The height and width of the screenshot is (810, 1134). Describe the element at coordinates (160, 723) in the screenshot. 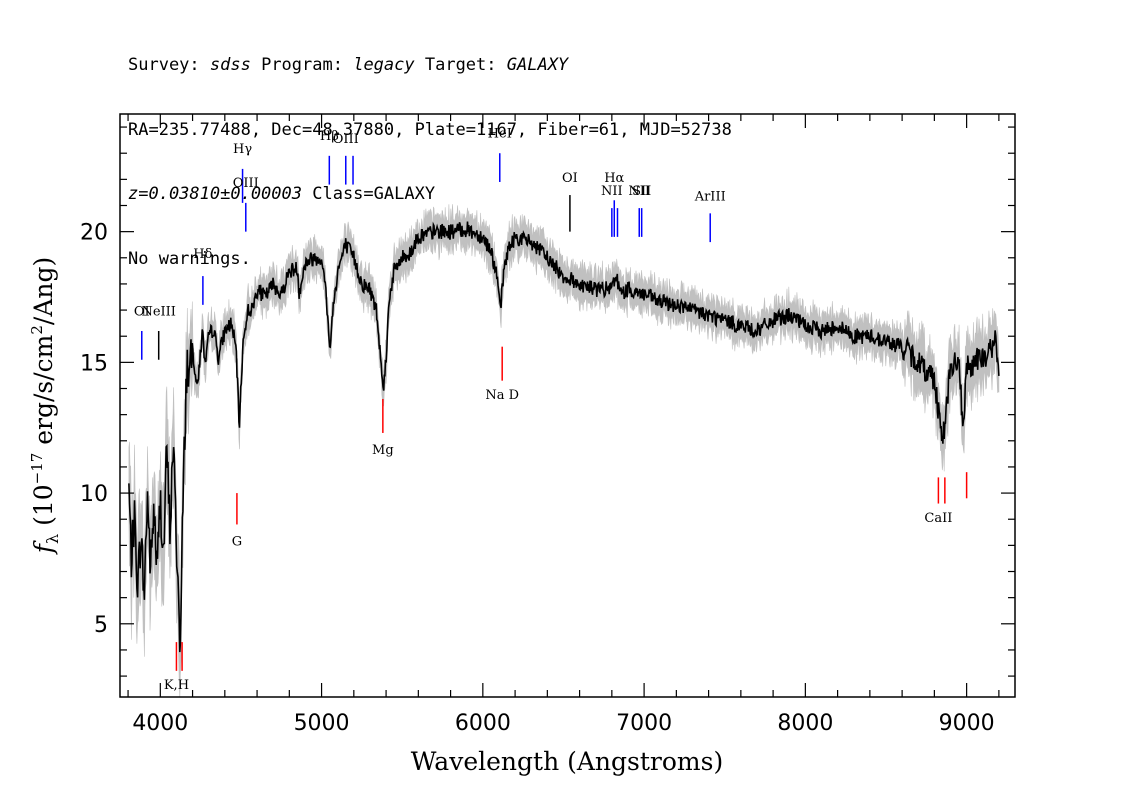

I see `x-tick-label: 4000` at that location.